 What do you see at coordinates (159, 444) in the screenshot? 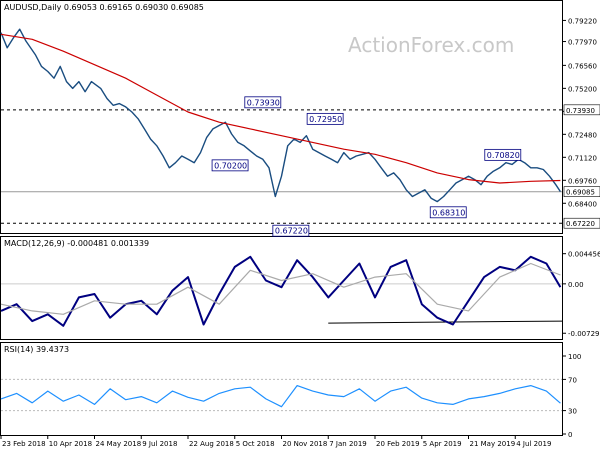
I see `x-tick-label: 9 Jul 2018` at bounding box center [159, 444].